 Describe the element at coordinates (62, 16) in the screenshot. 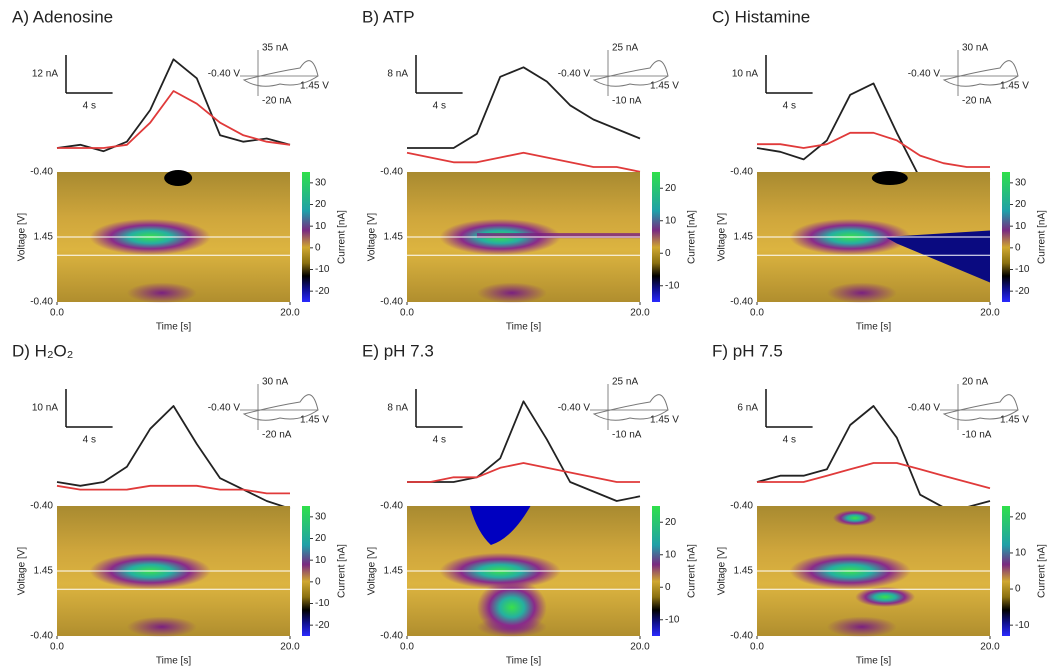

I see `panel-title: A) Adenosine` at that location.